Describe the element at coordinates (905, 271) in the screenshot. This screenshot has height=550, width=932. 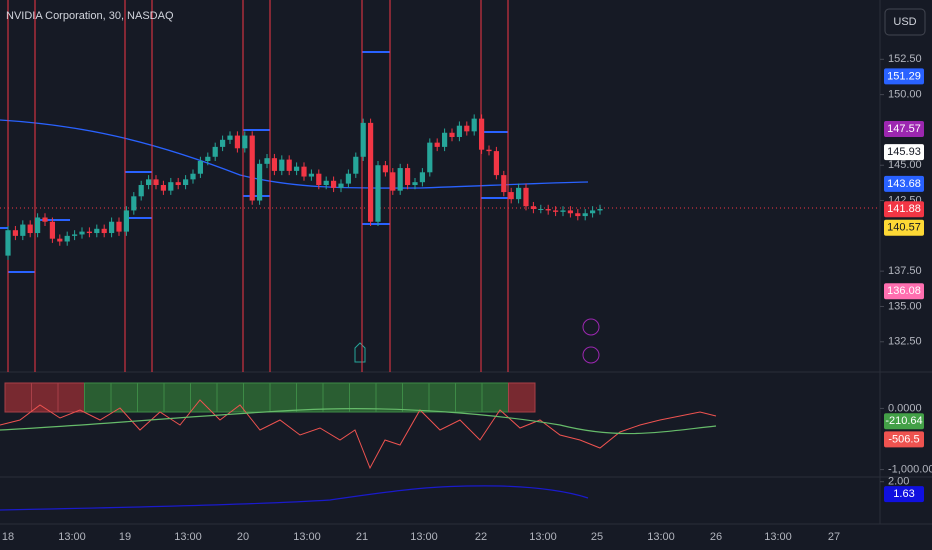
I see `y-tick-label: 137.50` at that location.